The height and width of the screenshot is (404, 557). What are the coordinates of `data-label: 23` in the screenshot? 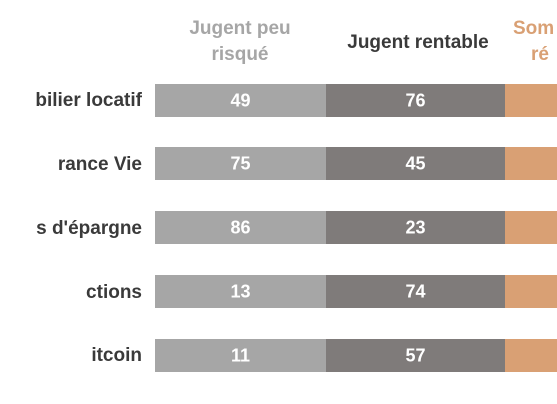 It's located at (415, 228).